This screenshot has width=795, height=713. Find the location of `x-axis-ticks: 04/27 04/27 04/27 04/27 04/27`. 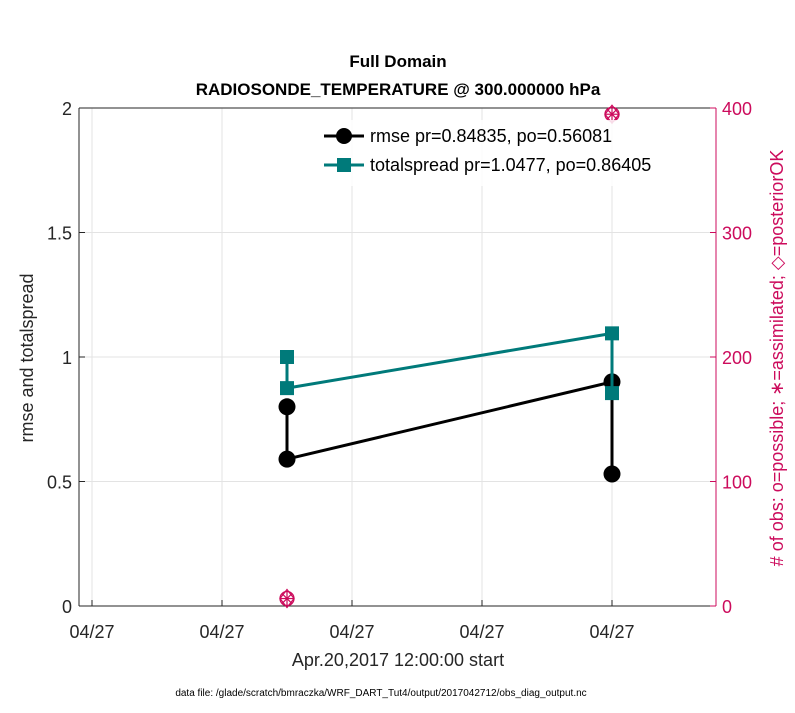

x-axis-ticks: 04/27 04/27 04/27 04/27 04/27 is located at coordinates (352, 621).